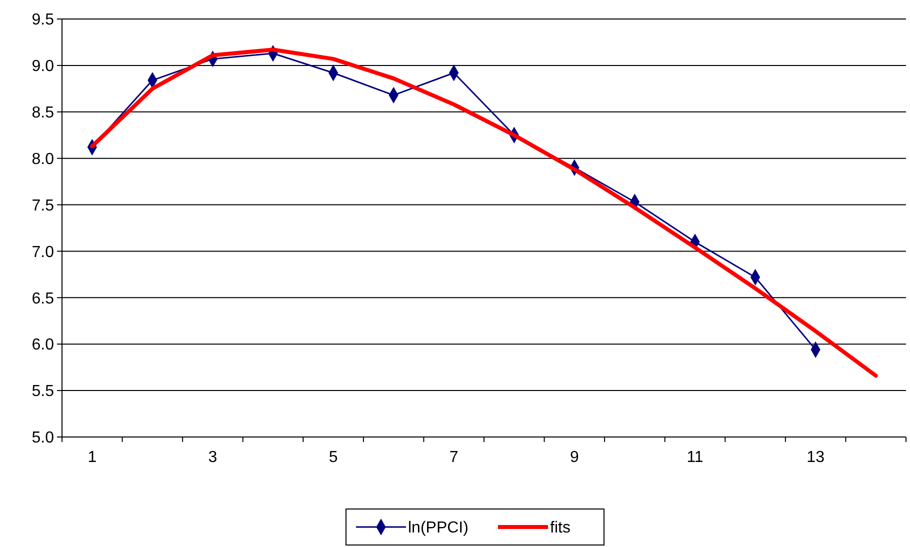  I want to click on y-tick-label: 7.0, so click(43, 252).